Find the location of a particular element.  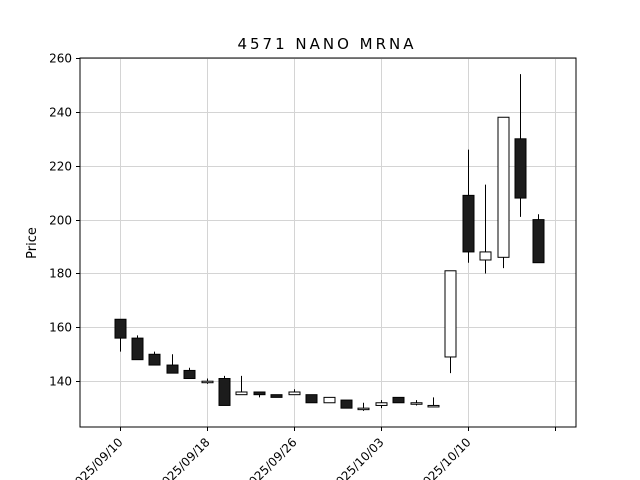

y-axis-label: Price is located at coordinates (32, 243).